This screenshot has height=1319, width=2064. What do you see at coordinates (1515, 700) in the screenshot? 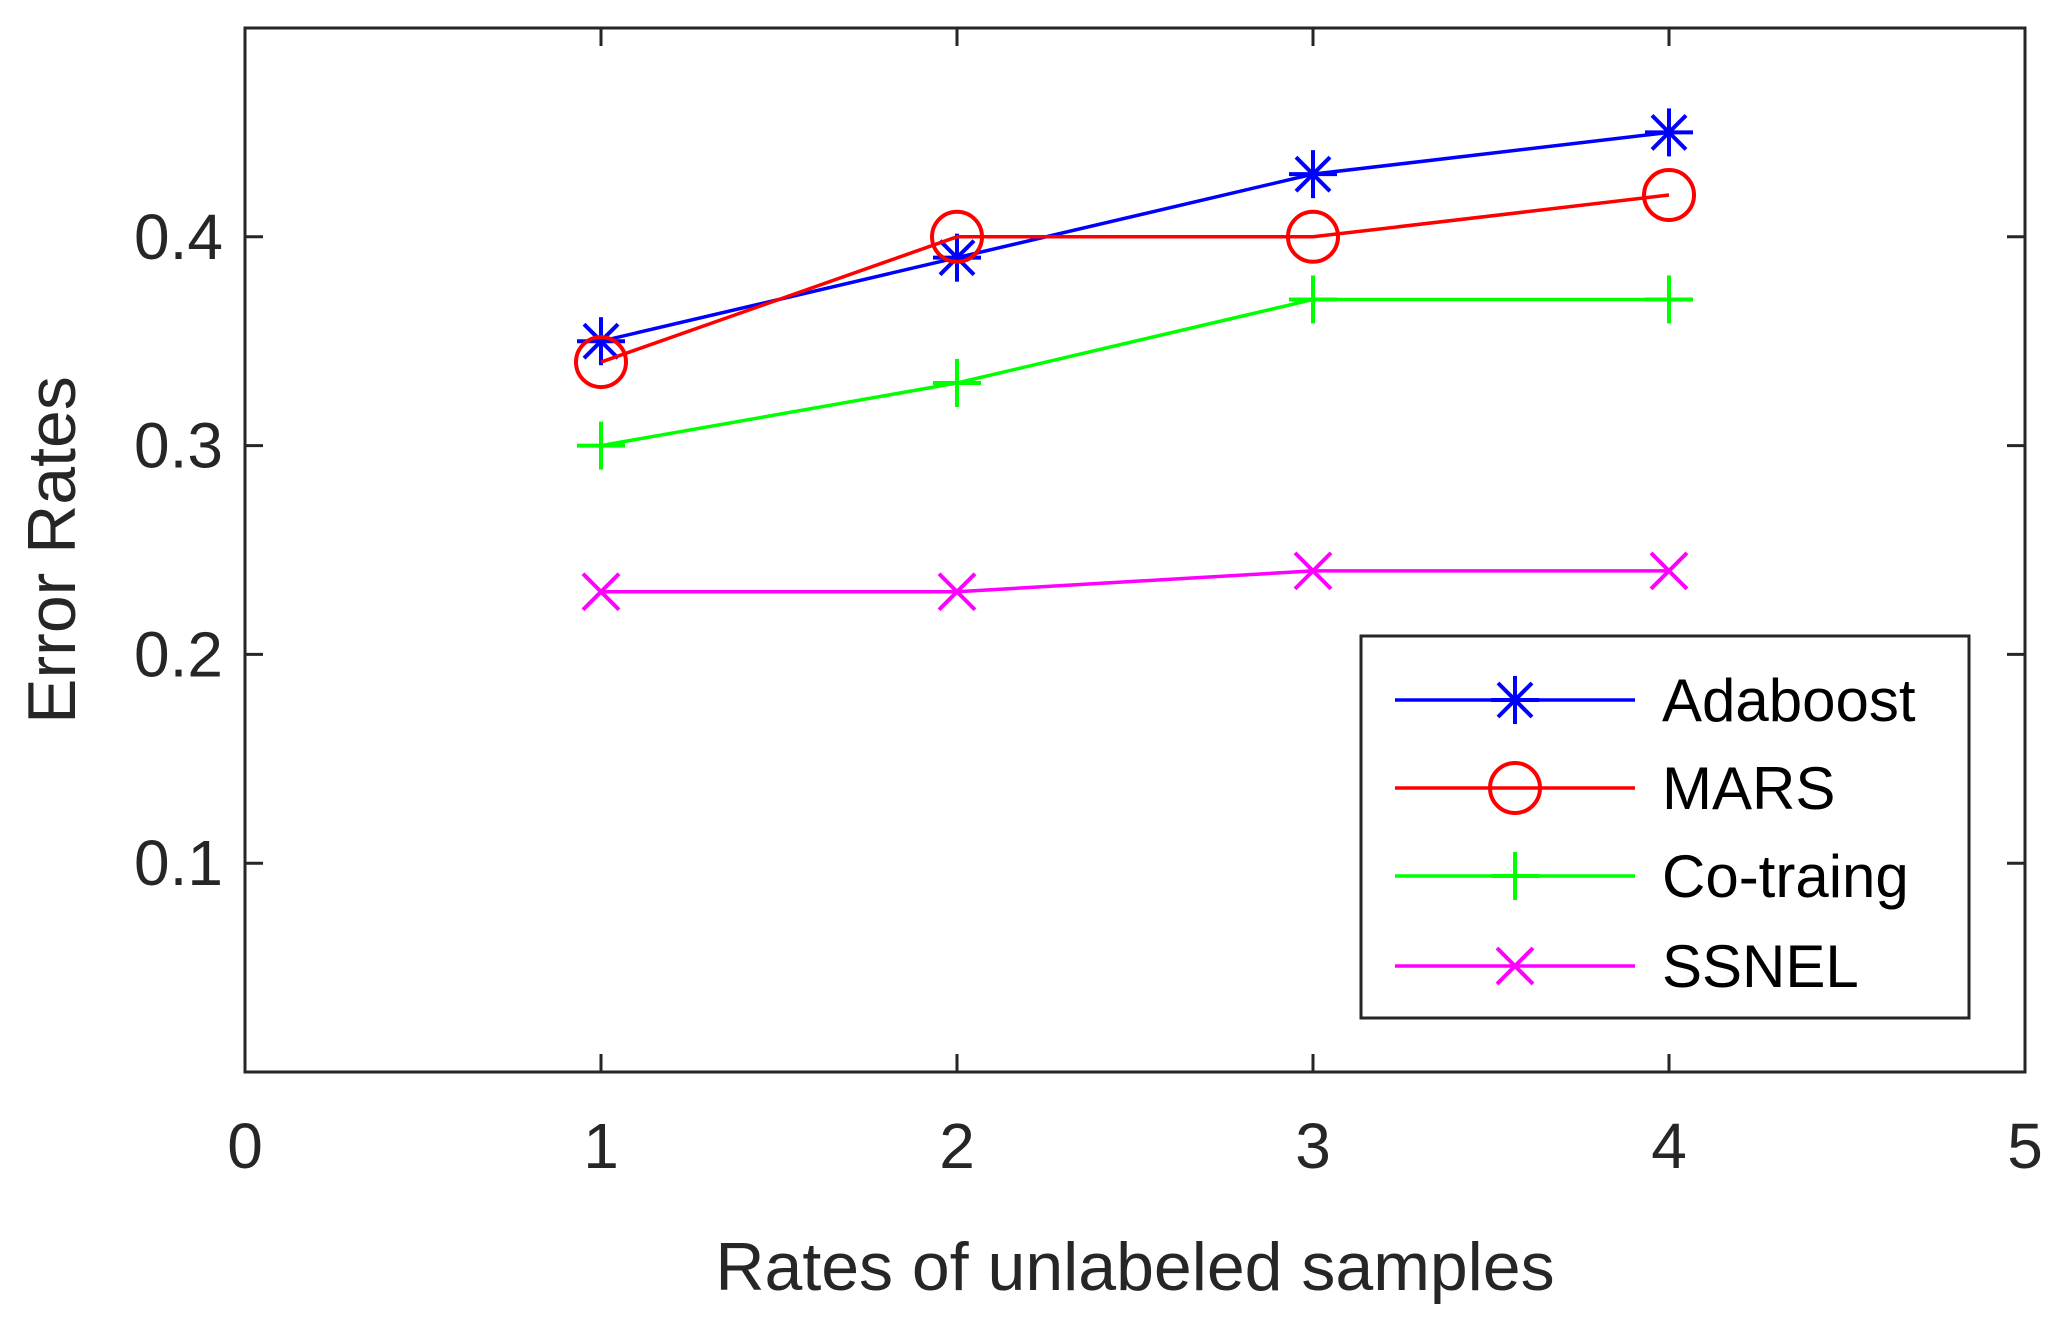
I see `legend-marker-adaboost` at bounding box center [1515, 700].